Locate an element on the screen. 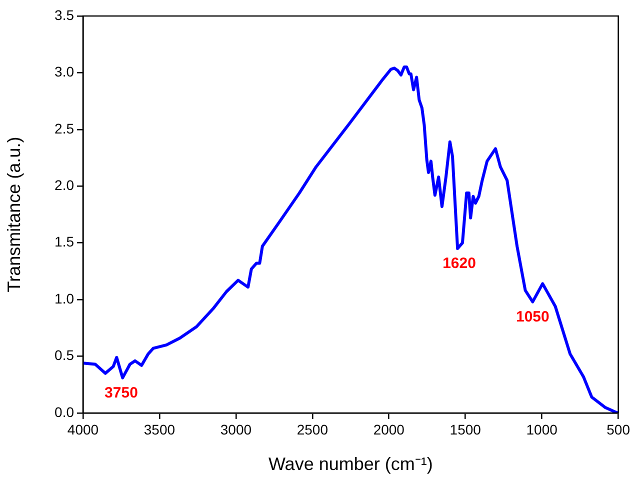 This screenshot has width=633, height=478. x-tick-label: 3000 is located at coordinates (236, 429).